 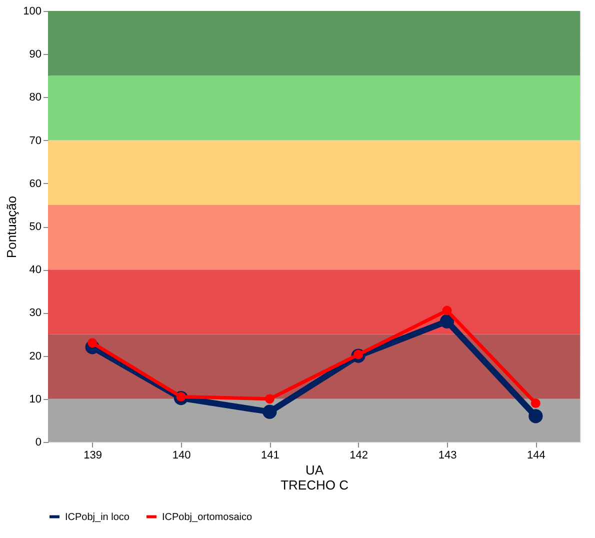 I want to click on y-tick-label: 10, so click(x=35, y=399).